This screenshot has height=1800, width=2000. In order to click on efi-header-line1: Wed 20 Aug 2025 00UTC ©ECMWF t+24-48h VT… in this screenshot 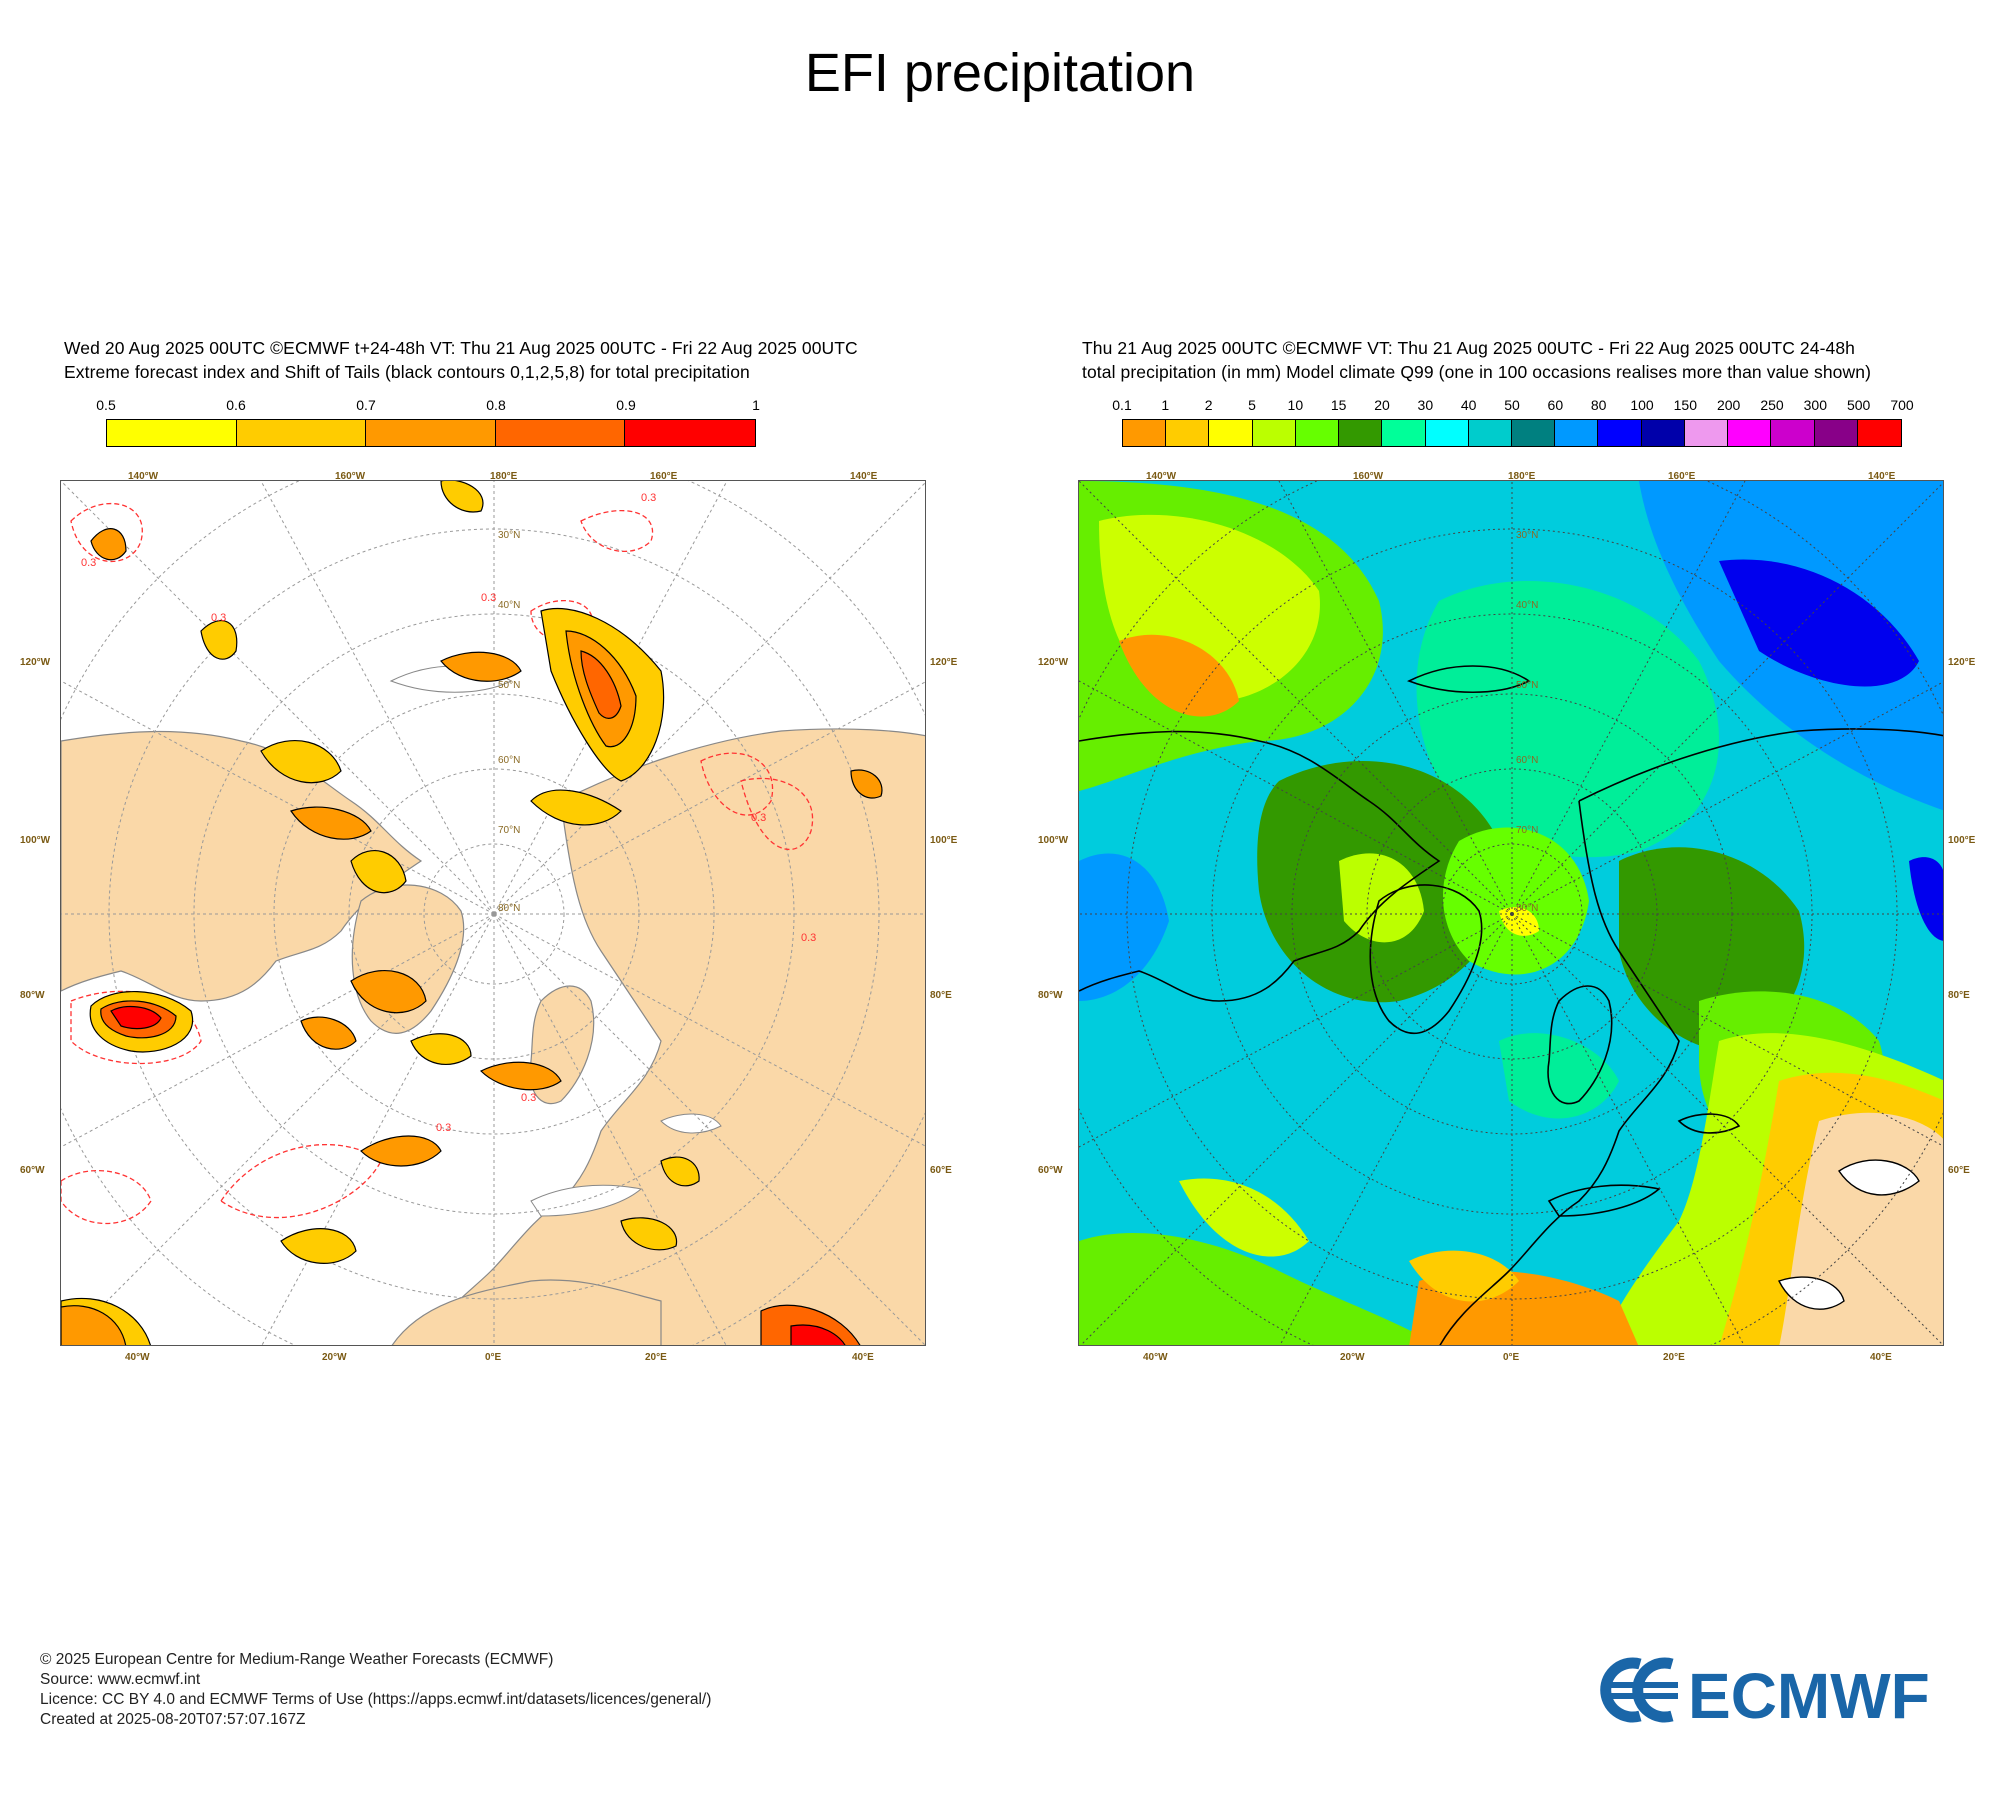, I will do `click(461, 348)`.